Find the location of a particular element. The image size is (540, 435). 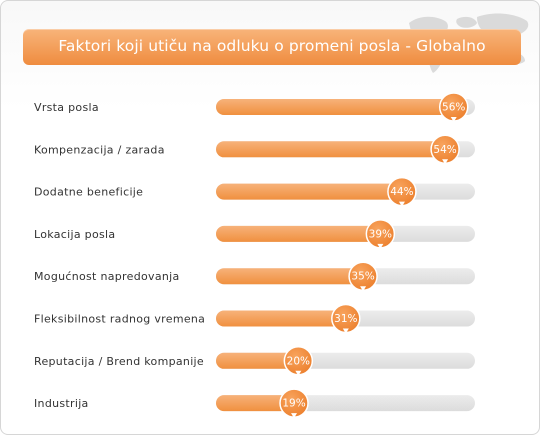

category-label: Industrija is located at coordinates (61, 403).